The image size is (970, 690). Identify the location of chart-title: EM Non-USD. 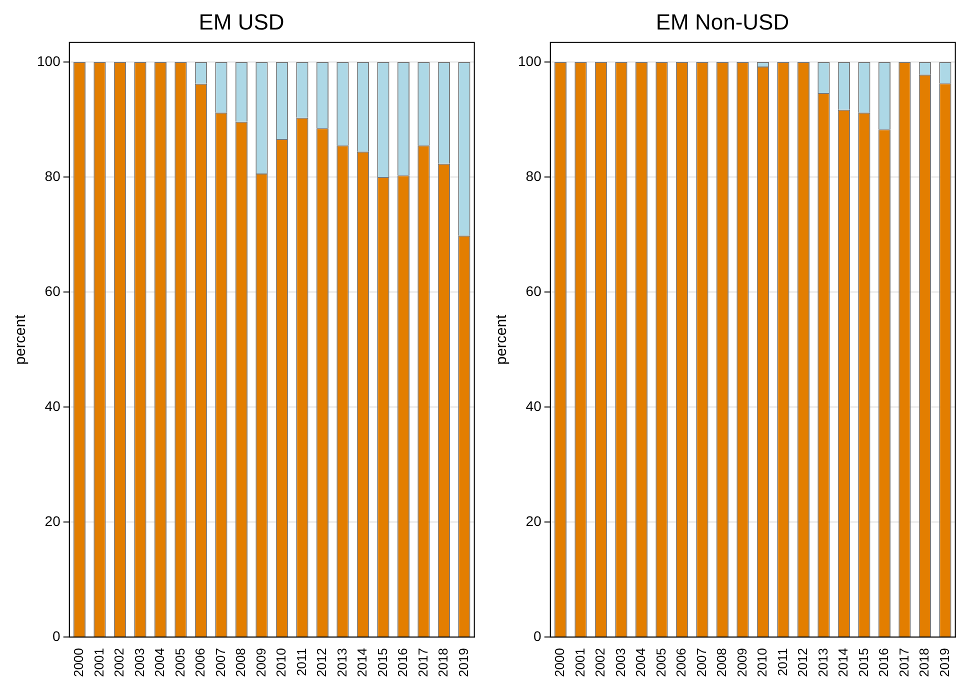
(723, 21).